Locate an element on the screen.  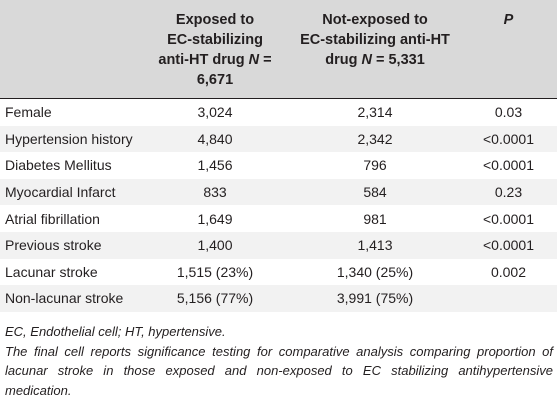
not-exposed-value: 981 is located at coordinates (375, 218).